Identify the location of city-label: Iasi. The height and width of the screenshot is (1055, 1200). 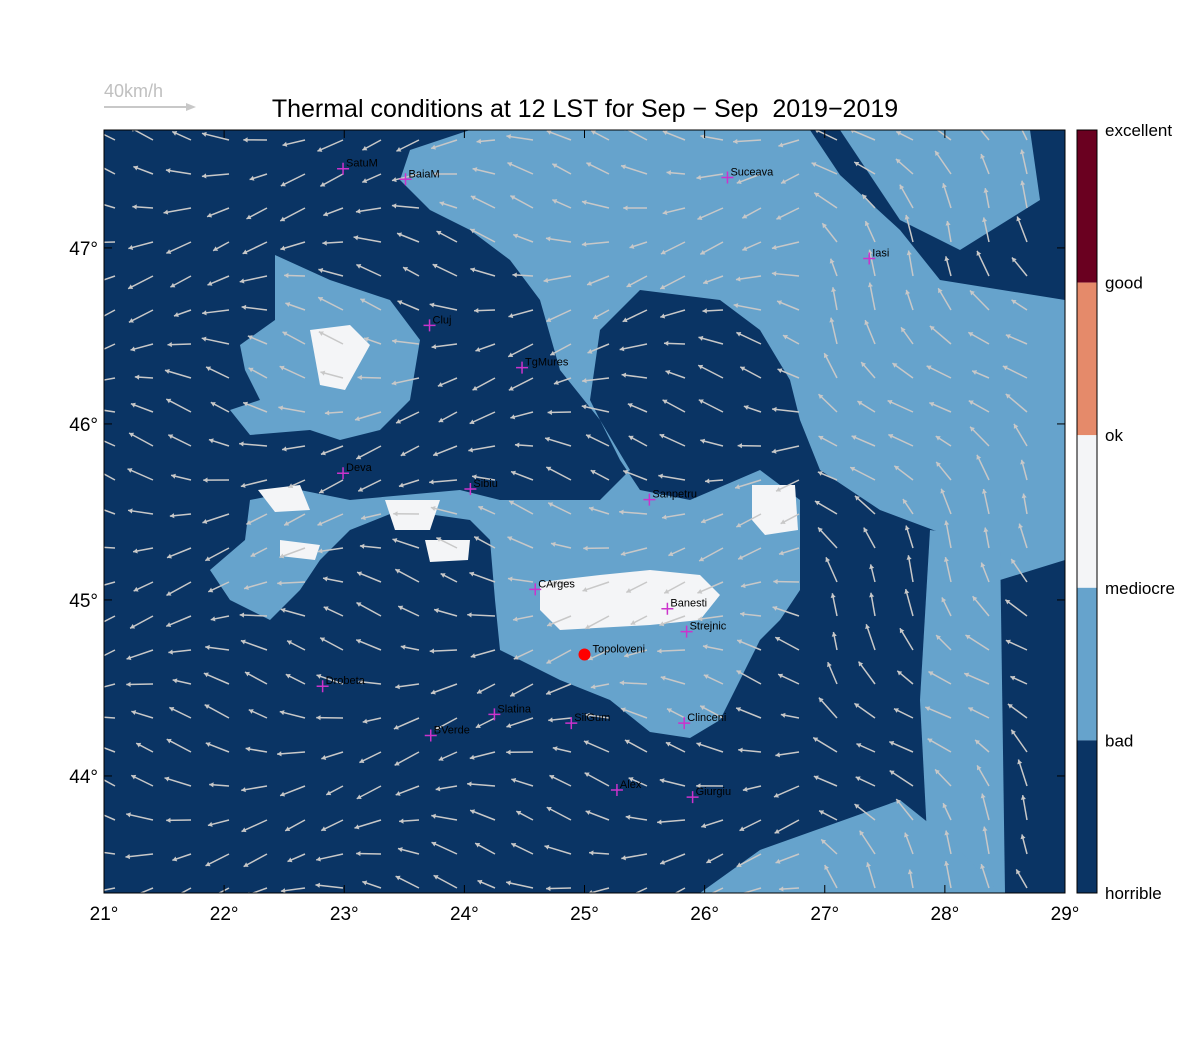
(880, 253).